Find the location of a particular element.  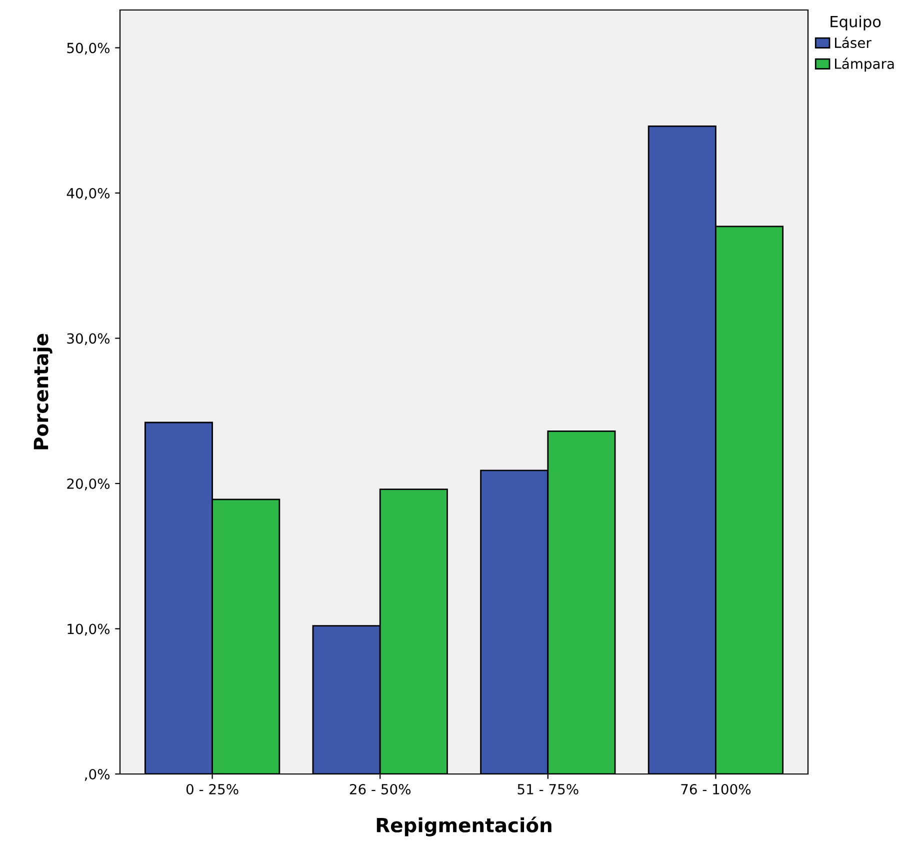

x-tick-label: 51 - 75% is located at coordinates (548, 789).